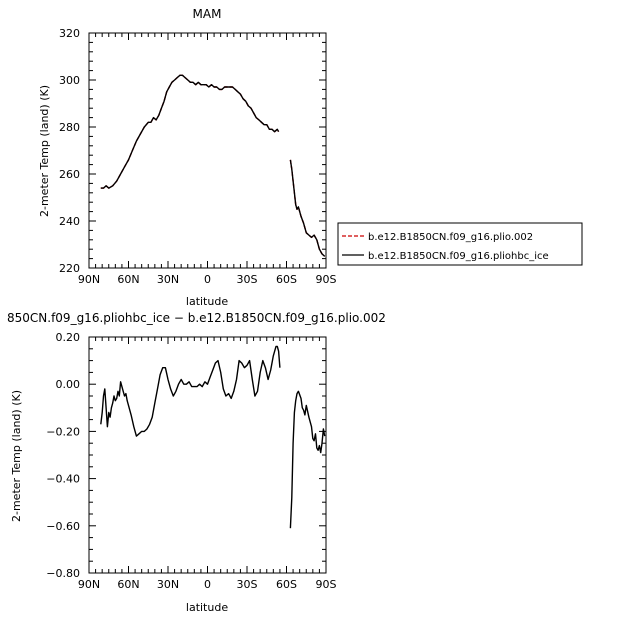  What do you see at coordinates (89, 279) in the screenshot?
I see `top-x-tick-label: 90N` at bounding box center [89, 279].